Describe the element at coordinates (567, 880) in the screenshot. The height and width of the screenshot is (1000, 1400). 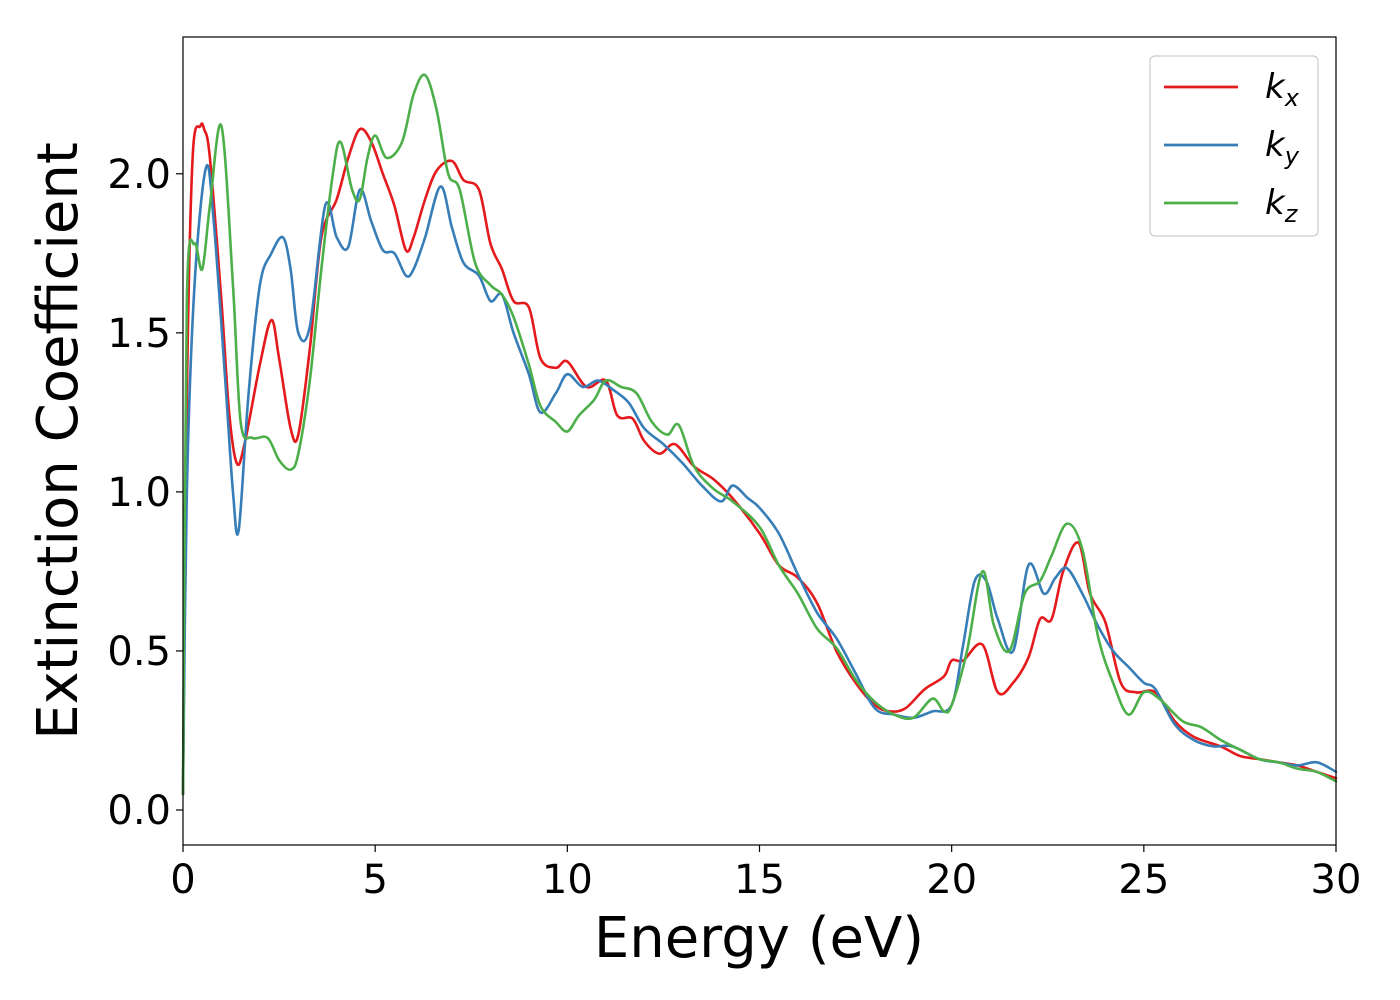
I see `x-tick-label: 10` at that location.